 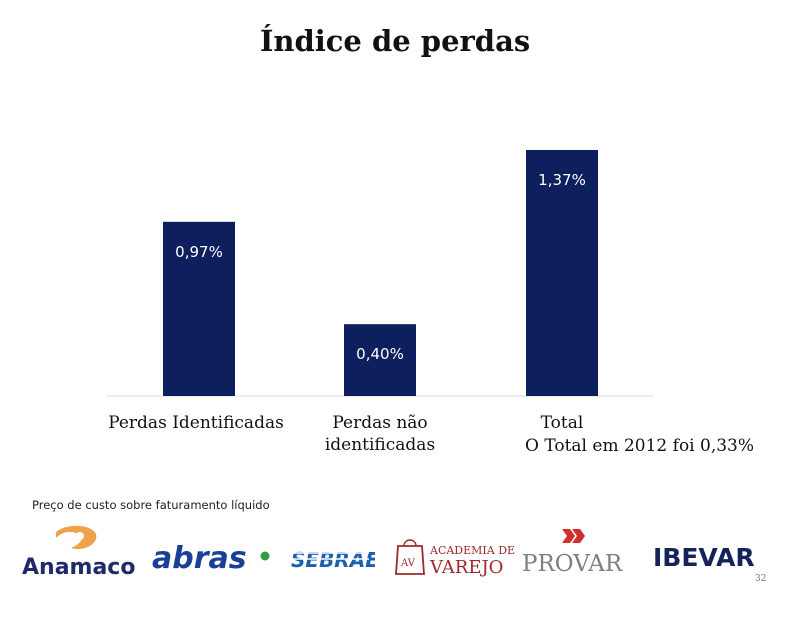 What do you see at coordinates (379, 423) in the screenshot?
I see `category-label-2-line-1: Perdas não` at bounding box center [379, 423].